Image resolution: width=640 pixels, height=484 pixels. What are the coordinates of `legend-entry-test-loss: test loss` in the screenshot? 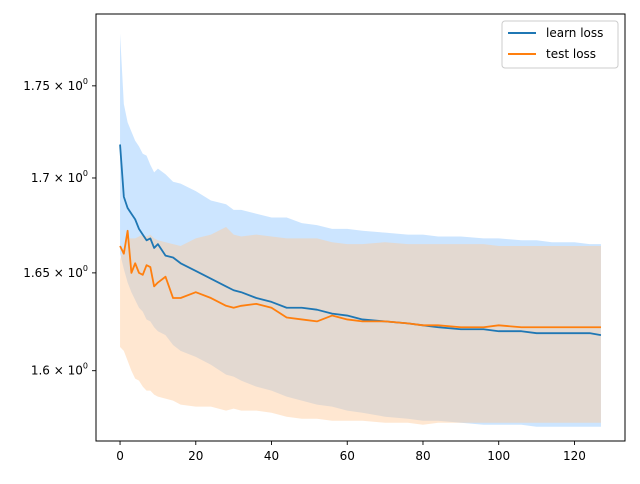 It's located at (571, 54).